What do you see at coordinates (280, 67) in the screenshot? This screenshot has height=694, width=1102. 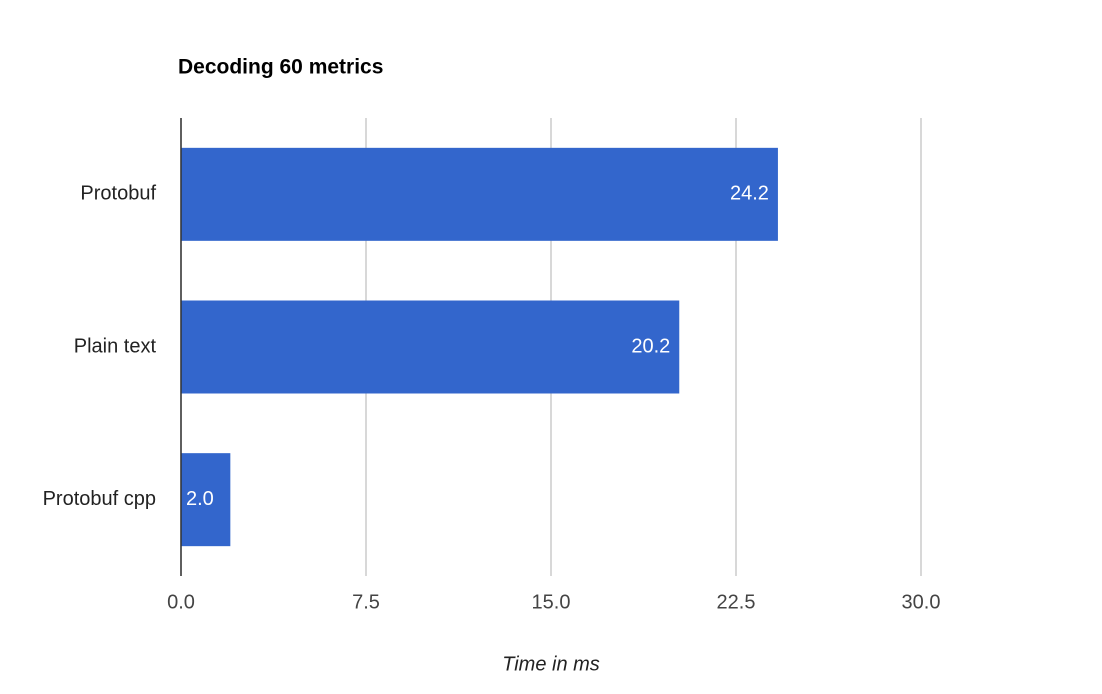 I see `chart-title: Decoding 60 metrics` at bounding box center [280, 67].